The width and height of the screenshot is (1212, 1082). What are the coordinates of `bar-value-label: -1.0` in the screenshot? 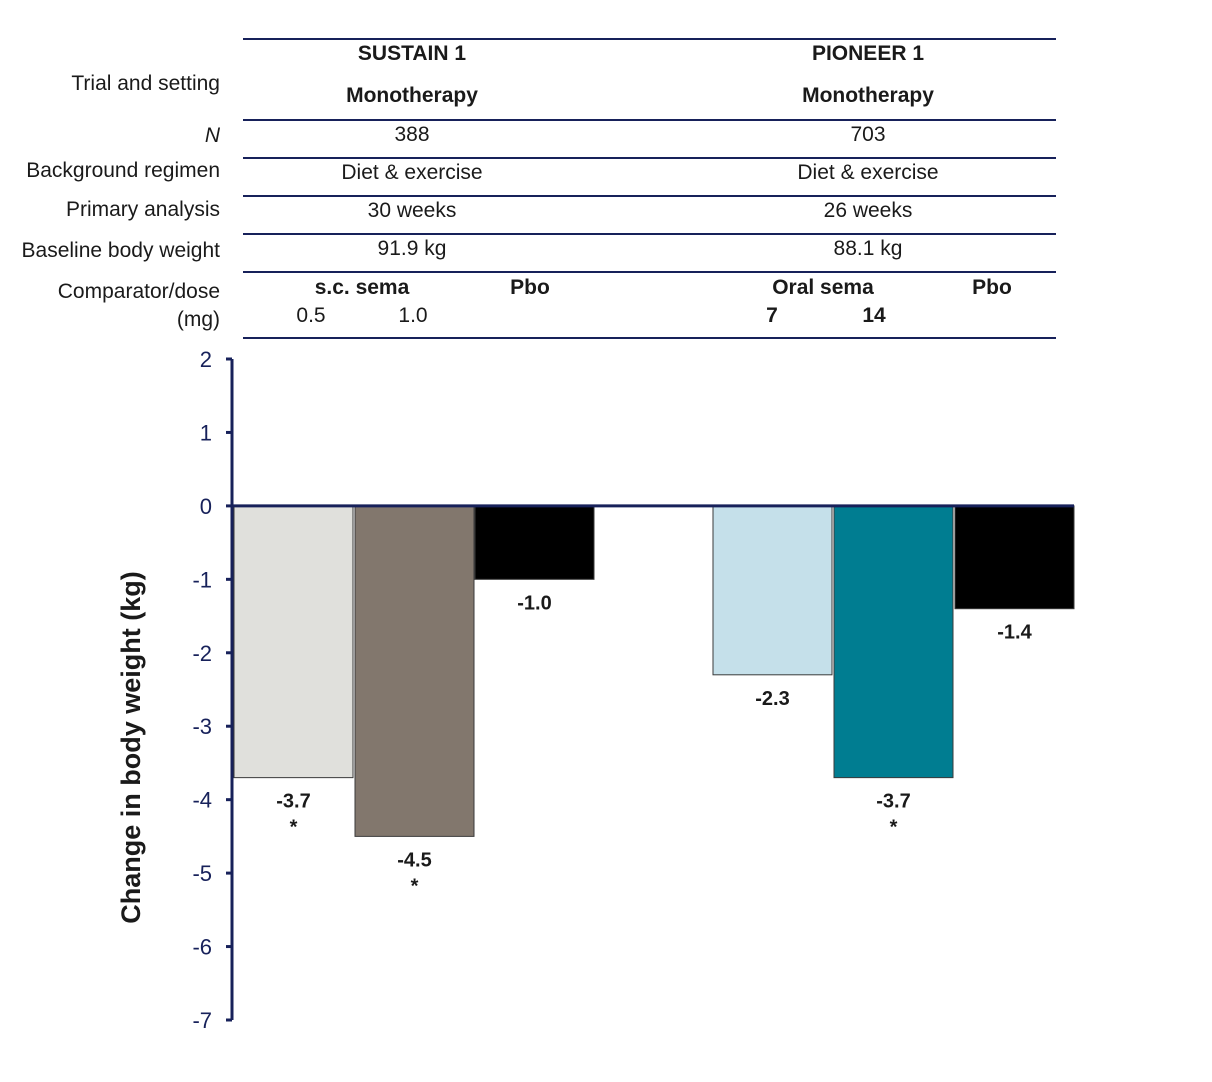 It's located at (534, 603).